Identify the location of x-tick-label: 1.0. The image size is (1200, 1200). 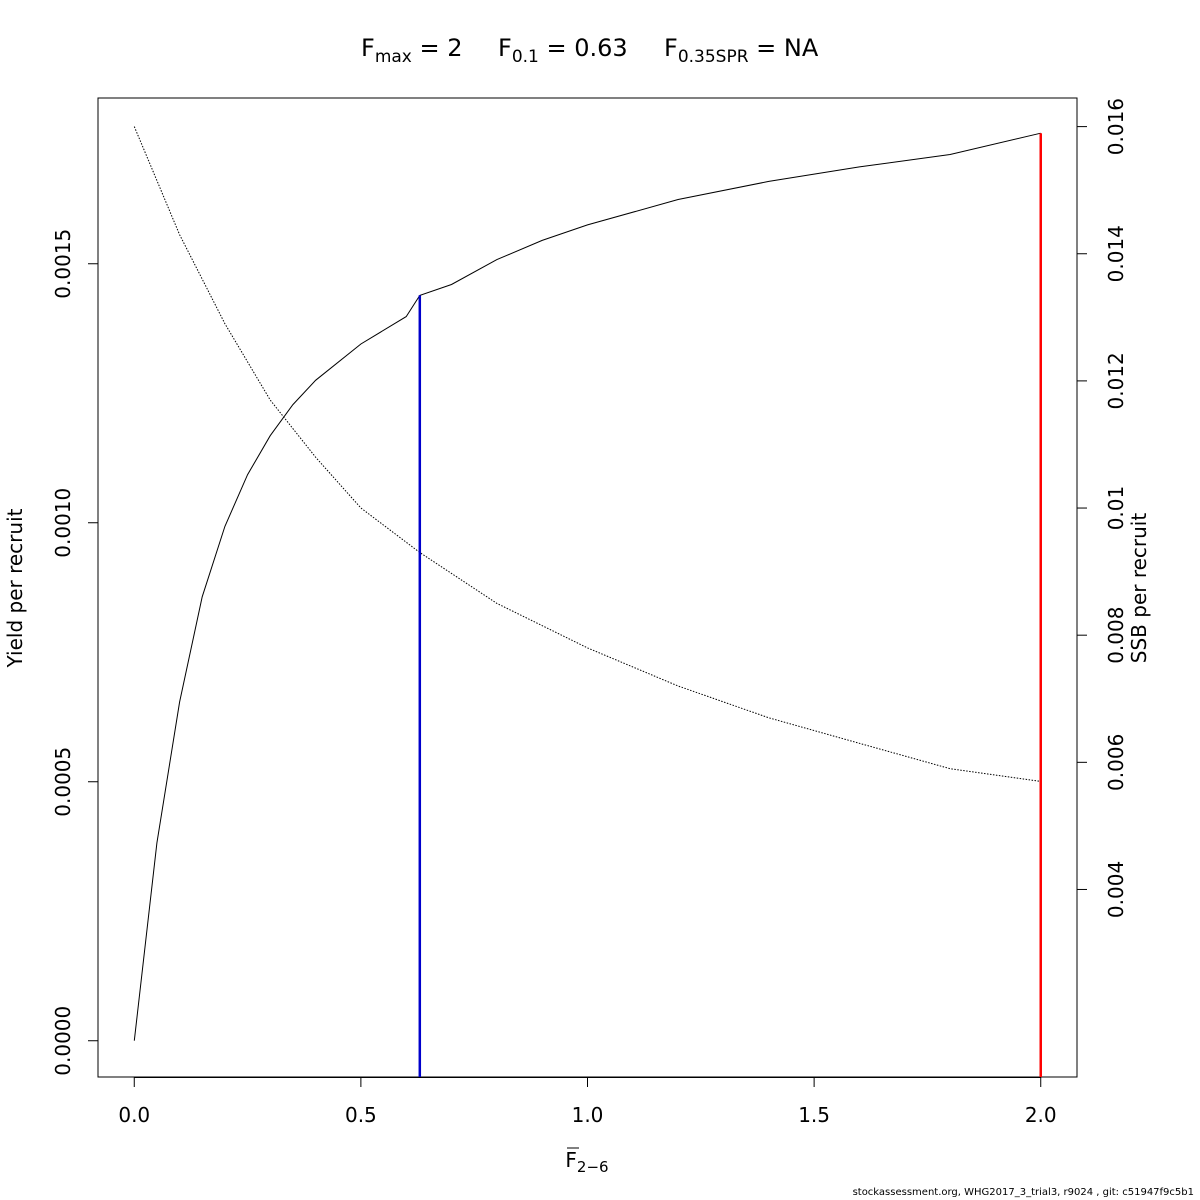
(588, 1115).